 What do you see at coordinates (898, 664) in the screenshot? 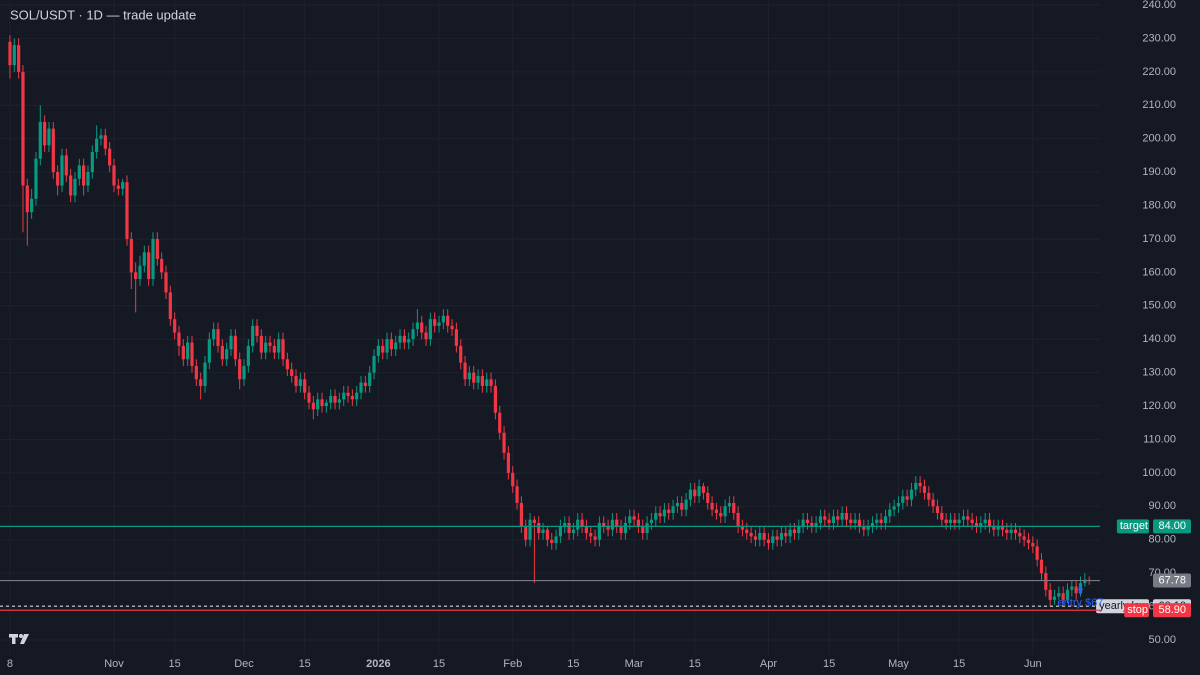
I see `x-tick-label: May` at bounding box center [898, 664].